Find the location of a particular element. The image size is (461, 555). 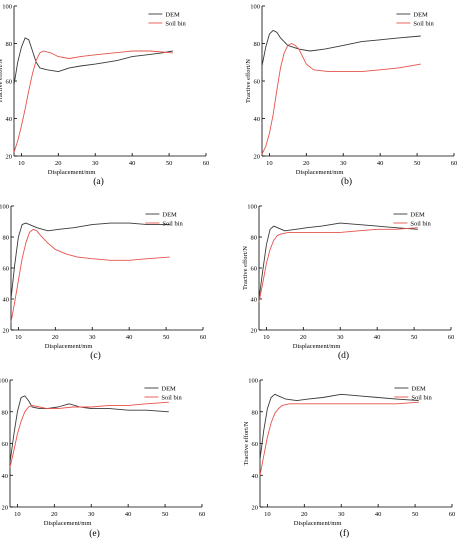

panel-label: (a) is located at coordinates (98, 181).